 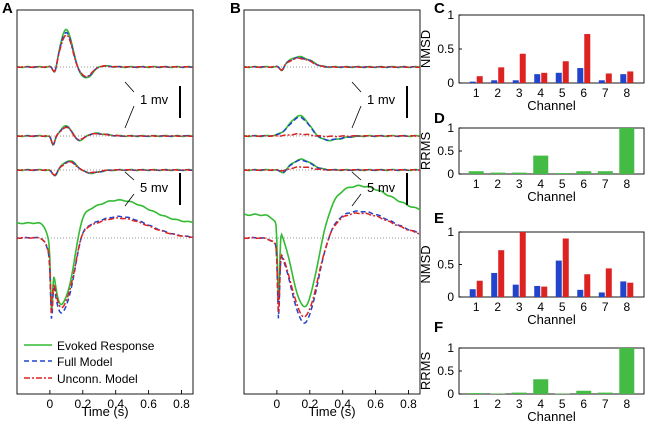 I want to click on panel-a-trace-3-evoked, so click(x=105, y=168).